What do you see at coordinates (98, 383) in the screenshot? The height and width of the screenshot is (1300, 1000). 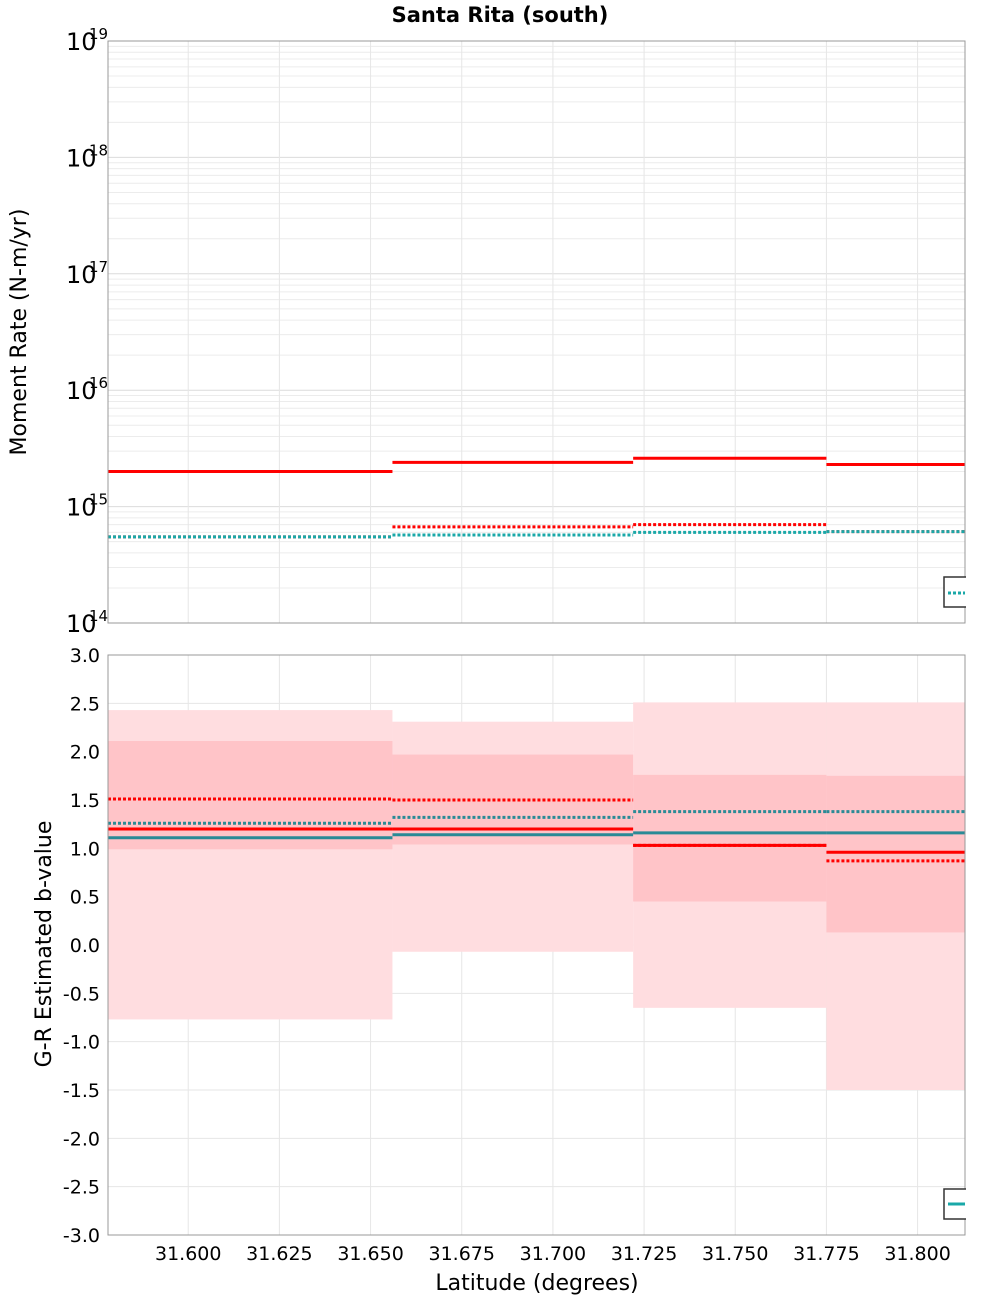 I see `y-tick-exponent: 16` at bounding box center [98, 383].